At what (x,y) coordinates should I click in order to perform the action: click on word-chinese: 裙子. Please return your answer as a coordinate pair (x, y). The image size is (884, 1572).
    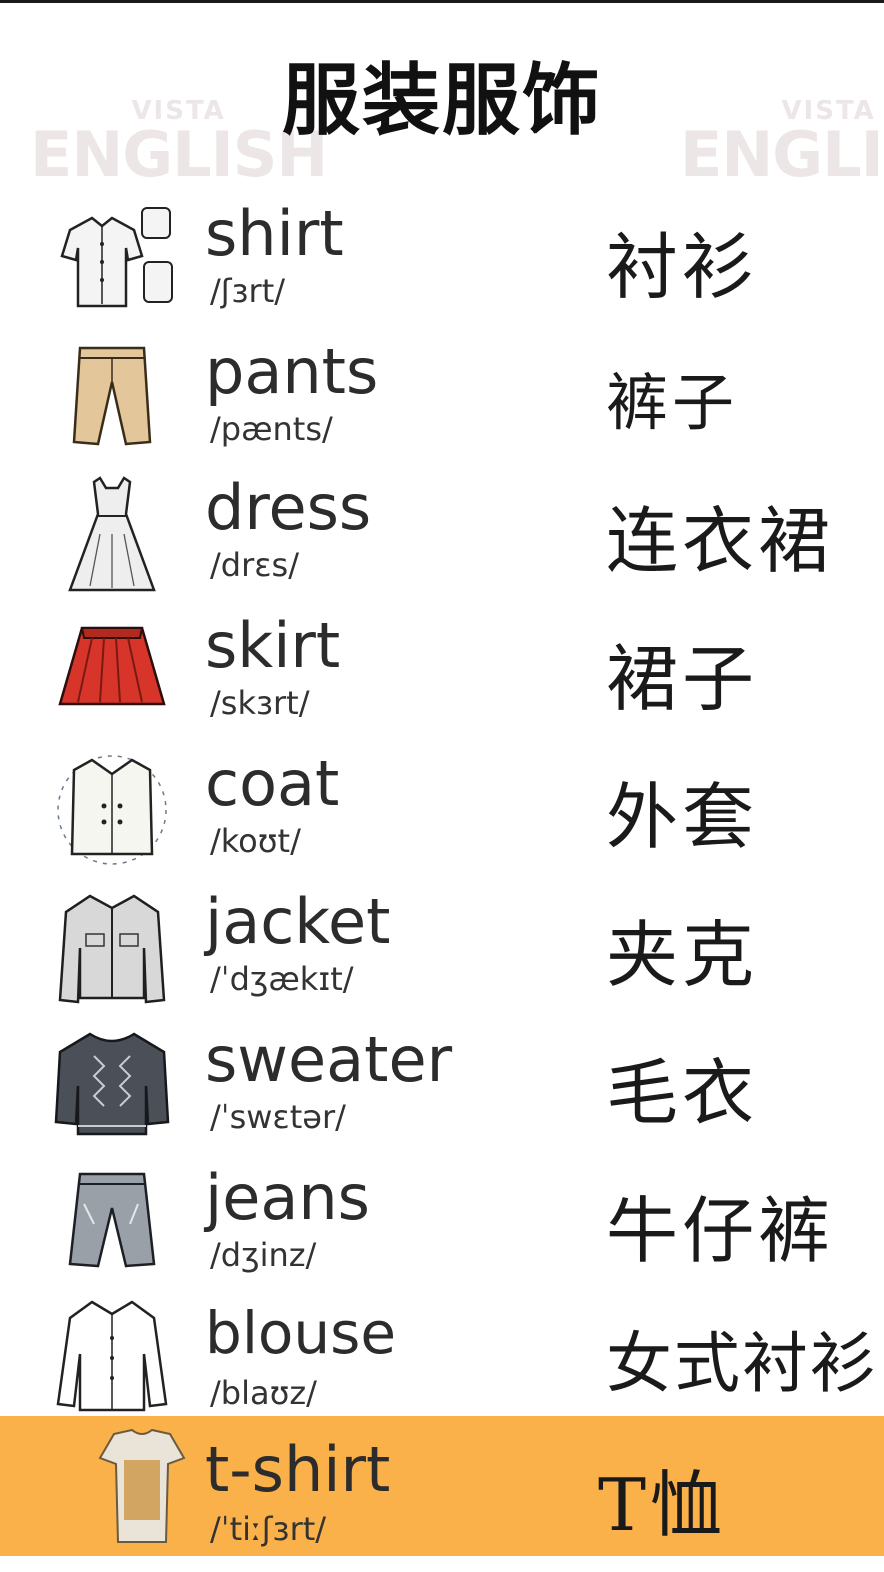
    Looking at the image, I should click on (682, 679).